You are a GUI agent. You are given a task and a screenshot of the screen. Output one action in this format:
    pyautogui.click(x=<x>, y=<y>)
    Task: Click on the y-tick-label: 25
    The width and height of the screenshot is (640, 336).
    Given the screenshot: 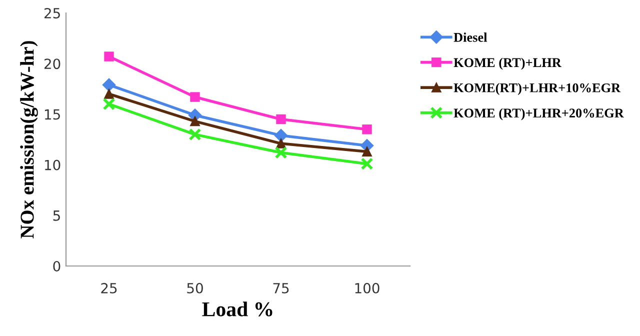 What is the action you would take?
    pyautogui.click(x=52, y=13)
    